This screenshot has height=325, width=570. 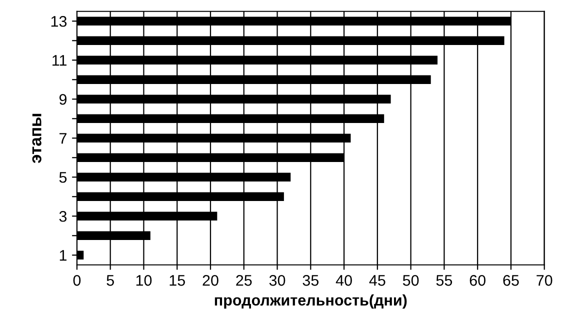 What do you see at coordinates (277, 280) in the screenshot?
I see `x-tick-label: 30` at bounding box center [277, 280].